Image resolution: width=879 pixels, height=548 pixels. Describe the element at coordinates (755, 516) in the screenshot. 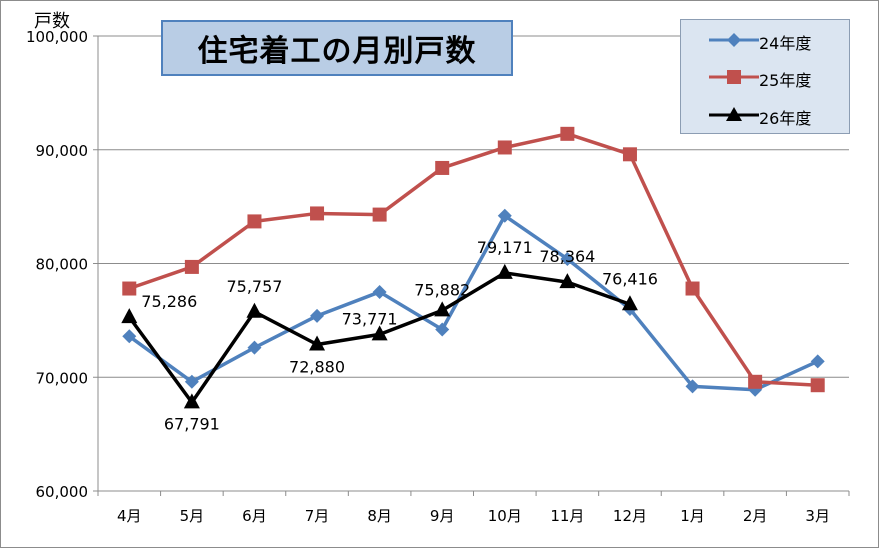

I see `x-tick-label: 2月` at that location.